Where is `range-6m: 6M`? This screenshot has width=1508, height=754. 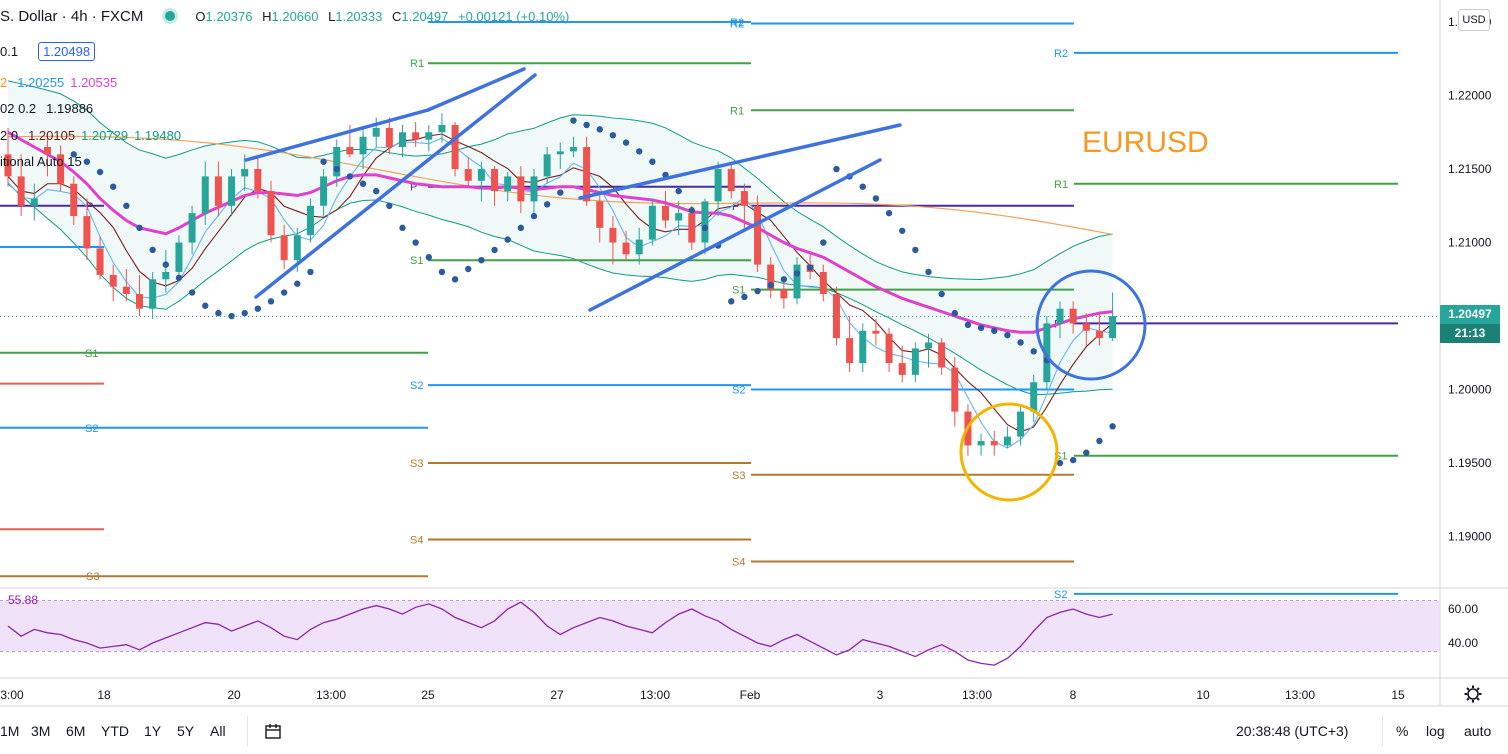
range-6m: 6M is located at coordinates (76, 731).